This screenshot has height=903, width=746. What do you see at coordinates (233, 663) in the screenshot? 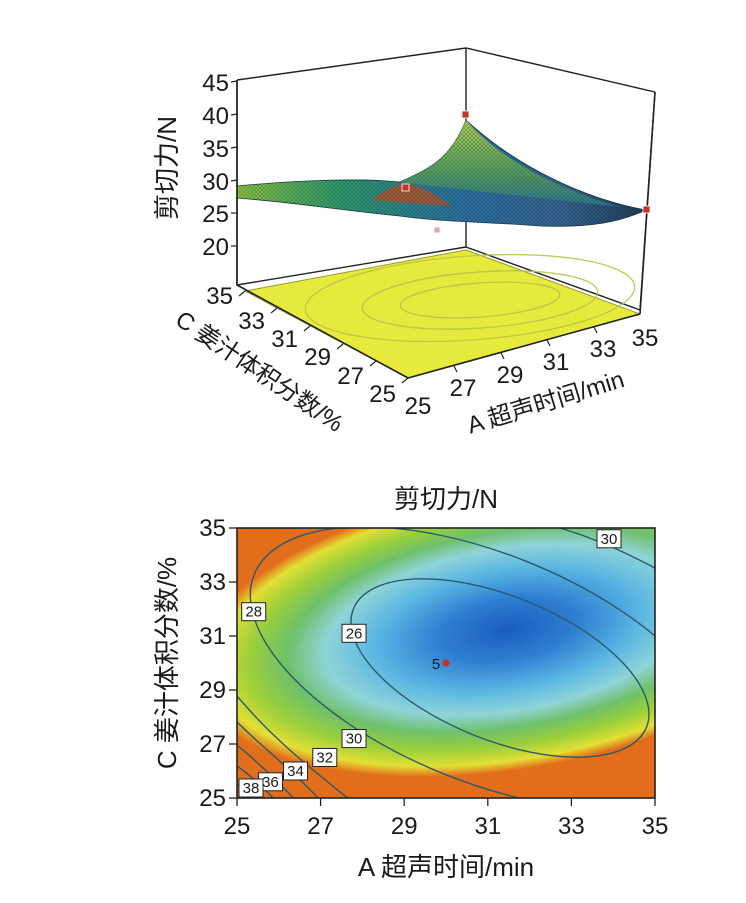
I see `contour-y-ticks` at bounding box center [233, 663].